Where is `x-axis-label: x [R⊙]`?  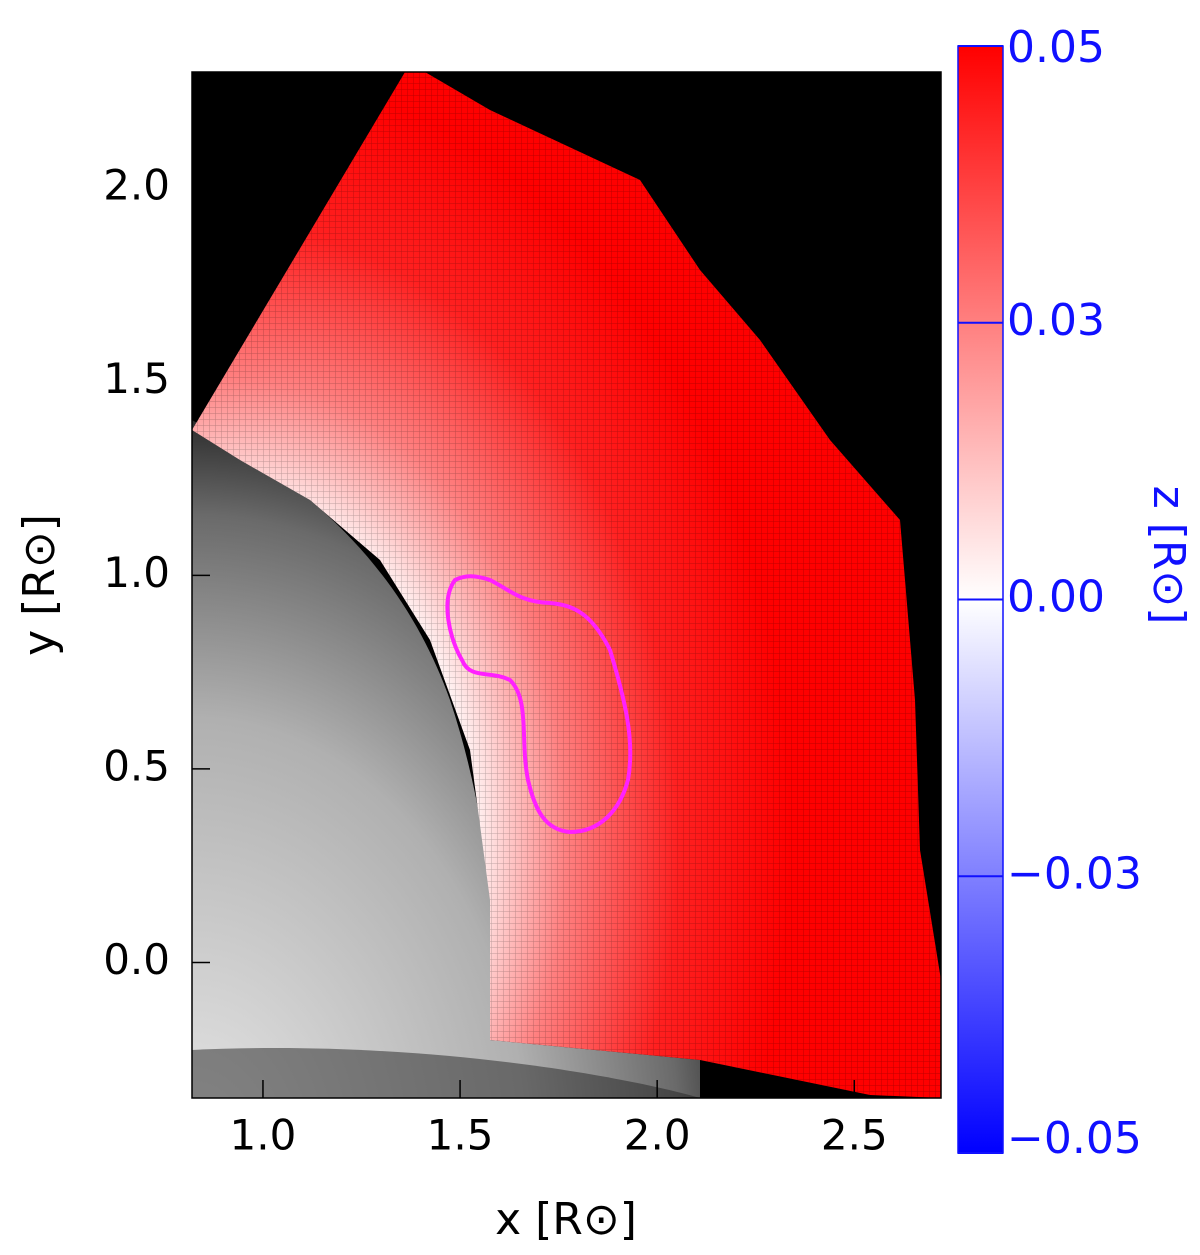 x-axis-label: x [R⊙] is located at coordinates (566, 1219).